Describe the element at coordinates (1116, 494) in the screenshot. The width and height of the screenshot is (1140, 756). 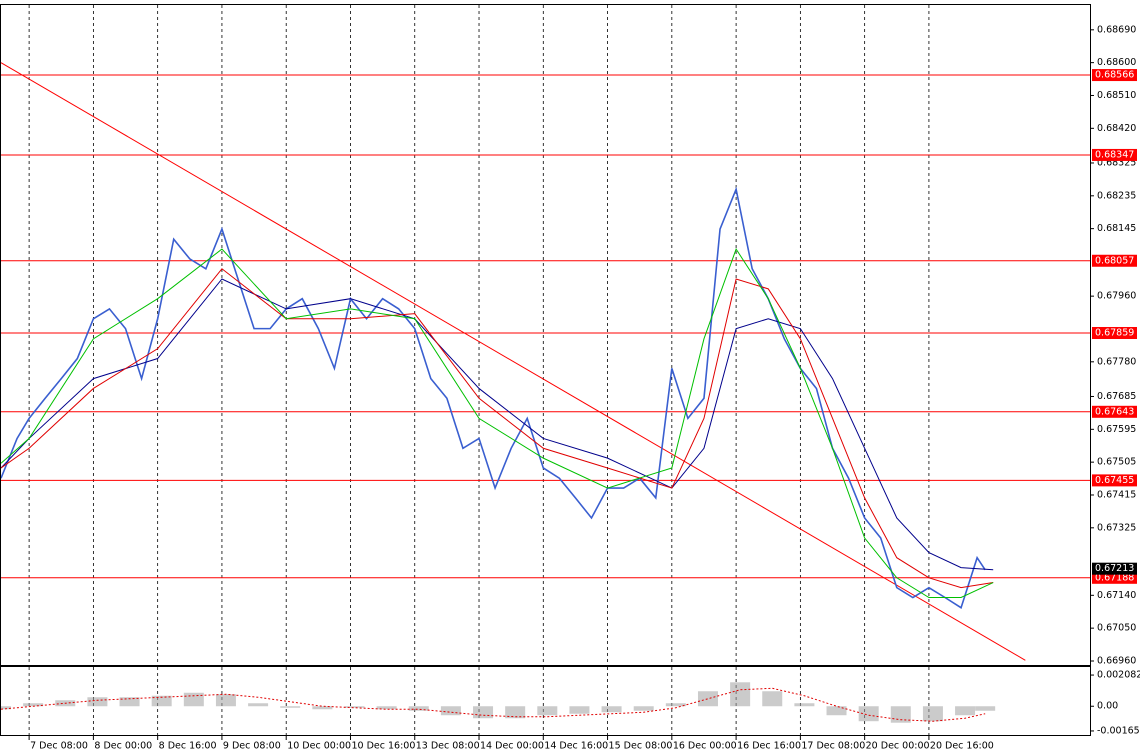
I see `y-tick-label: 0.67415` at that location.